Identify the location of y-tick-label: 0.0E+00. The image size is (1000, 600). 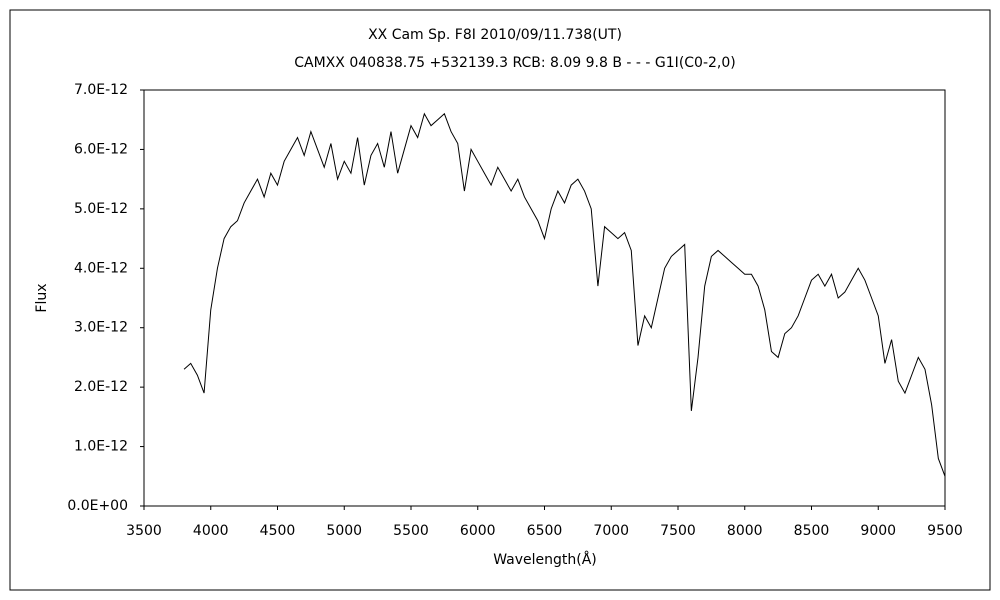
(97, 506).